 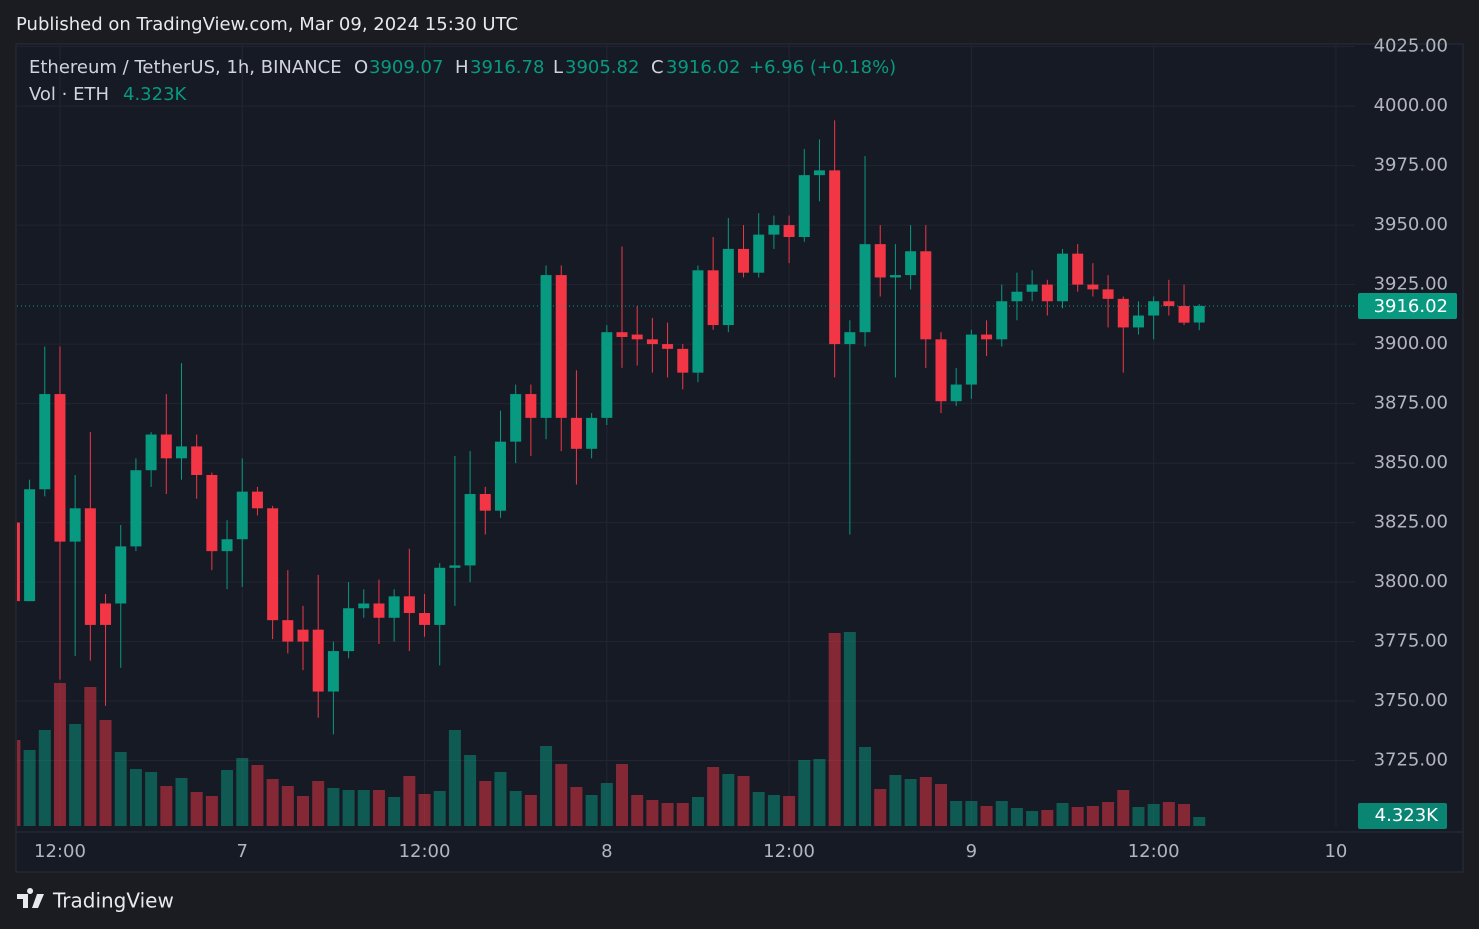 What do you see at coordinates (1411, 224) in the screenshot?
I see `y-tick-label: 3950.00` at bounding box center [1411, 224].